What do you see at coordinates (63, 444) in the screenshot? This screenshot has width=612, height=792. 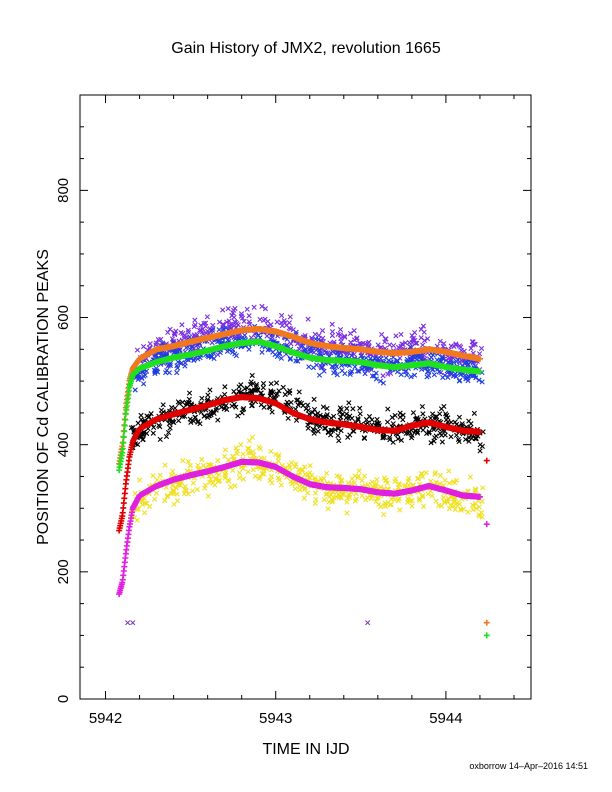 I see `y-tick-label: 400` at bounding box center [63, 444].